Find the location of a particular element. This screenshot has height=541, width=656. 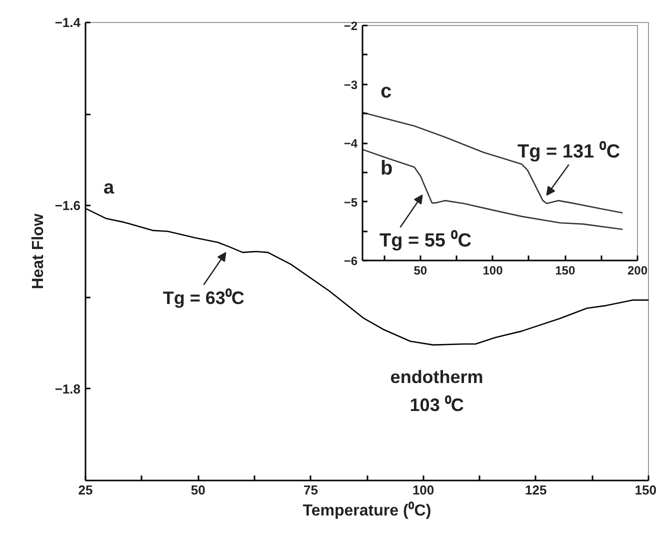

y-tick-label: −1.6 is located at coordinates (67, 206).